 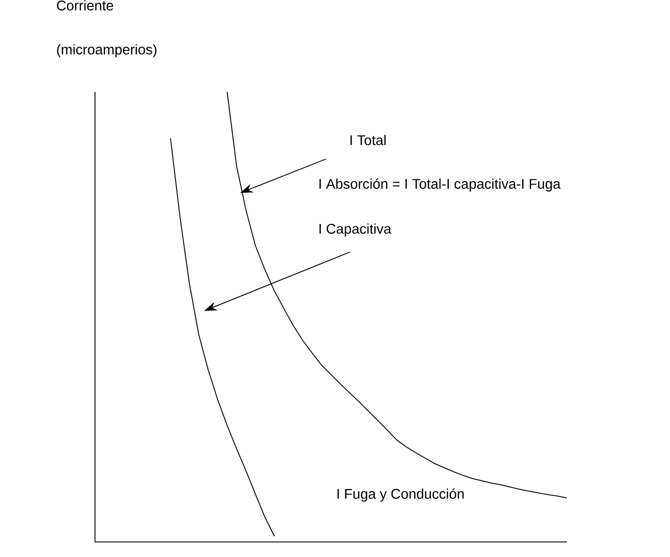 What do you see at coordinates (355, 230) in the screenshot?
I see `annotation: I Capacitiva` at bounding box center [355, 230].